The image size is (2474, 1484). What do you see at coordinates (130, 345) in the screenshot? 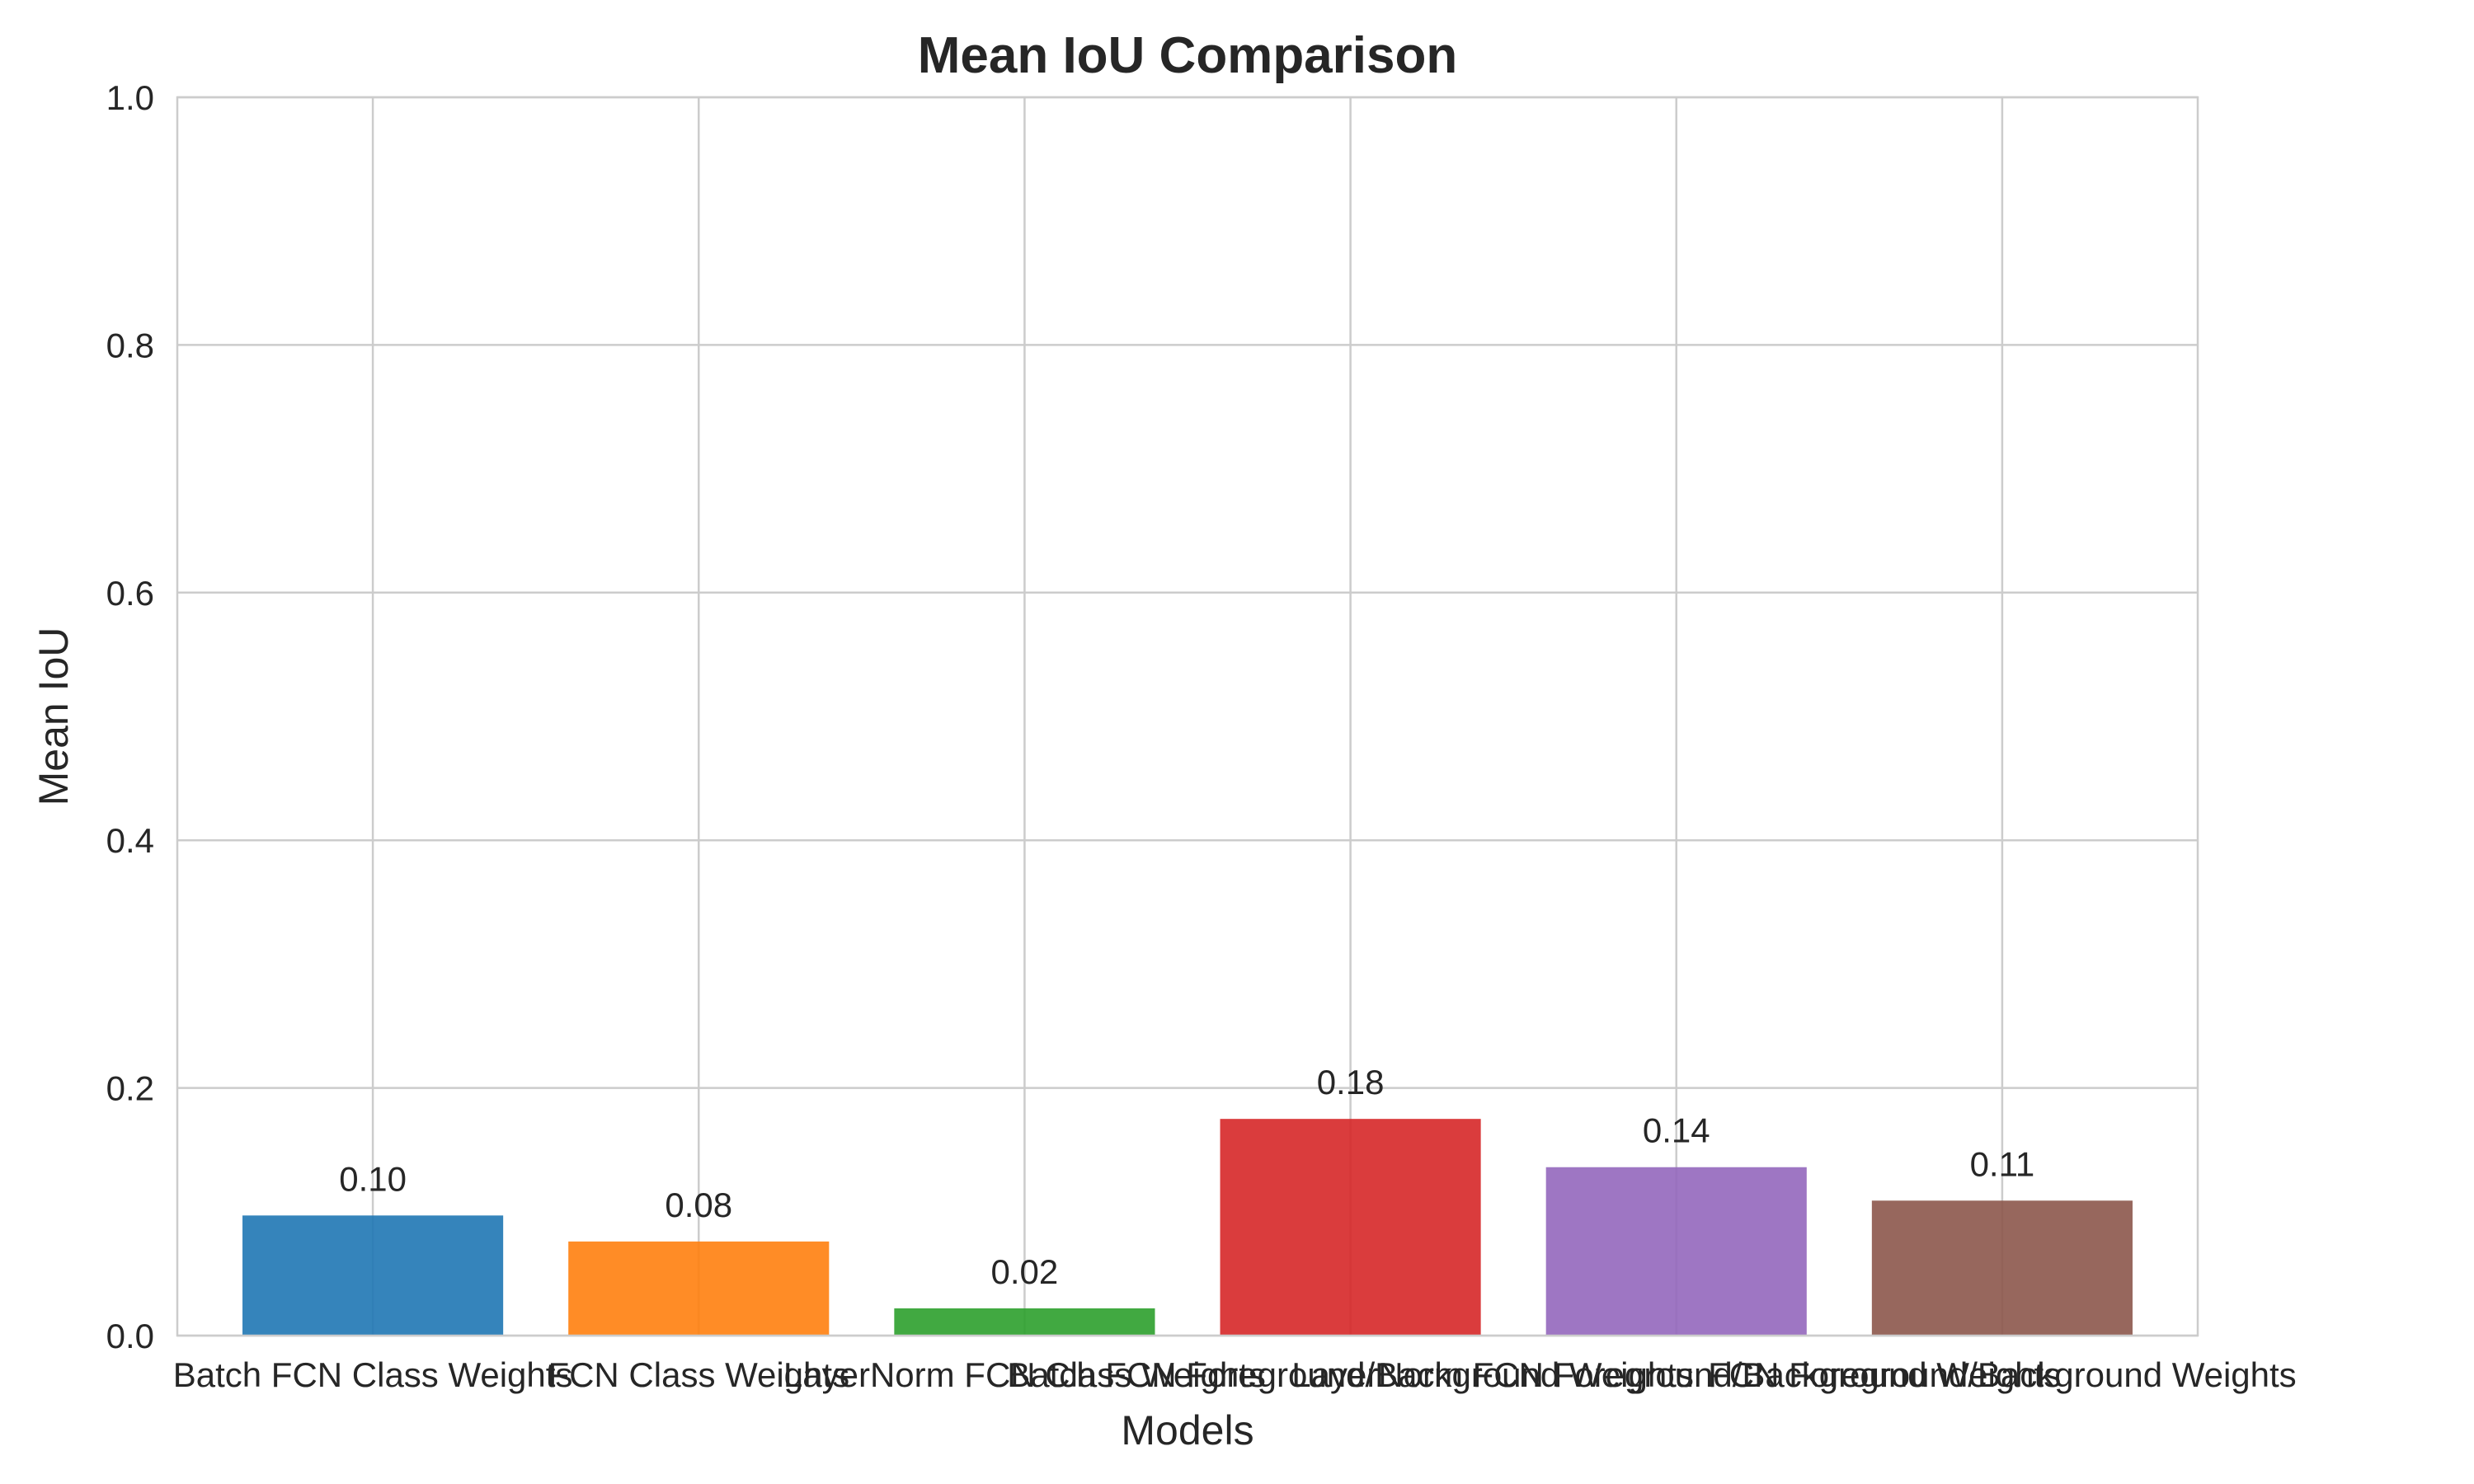
I see `y-tick-label: 0.8` at bounding box center [130, 345].